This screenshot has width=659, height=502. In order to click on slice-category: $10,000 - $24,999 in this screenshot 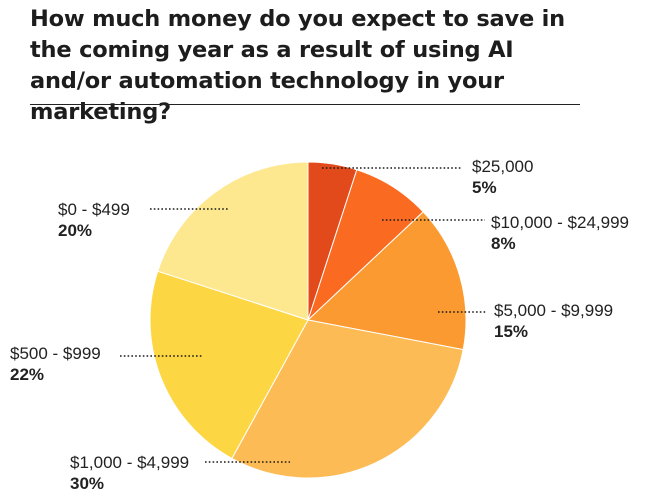, I will do `click(560, 222)`.